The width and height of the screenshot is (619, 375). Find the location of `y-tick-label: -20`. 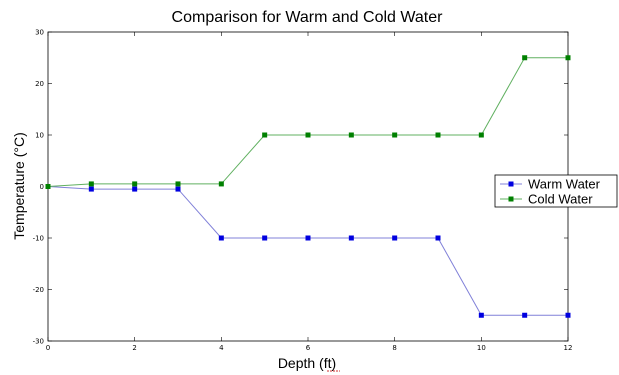

y-tick-label: -20 is located at coordinates (38, 290).